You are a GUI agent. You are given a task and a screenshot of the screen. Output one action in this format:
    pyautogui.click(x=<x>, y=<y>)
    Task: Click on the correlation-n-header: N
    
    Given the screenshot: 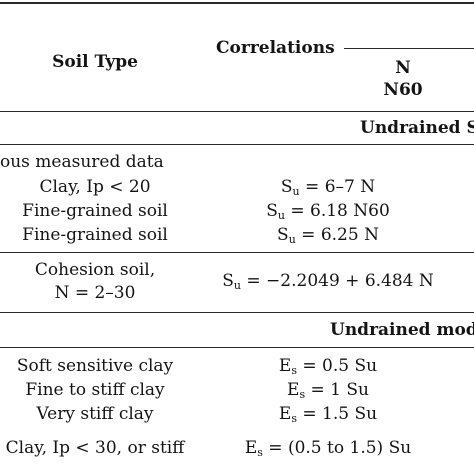 What is the action you would take?
    pyautogui.click(x=403, y=68)
    